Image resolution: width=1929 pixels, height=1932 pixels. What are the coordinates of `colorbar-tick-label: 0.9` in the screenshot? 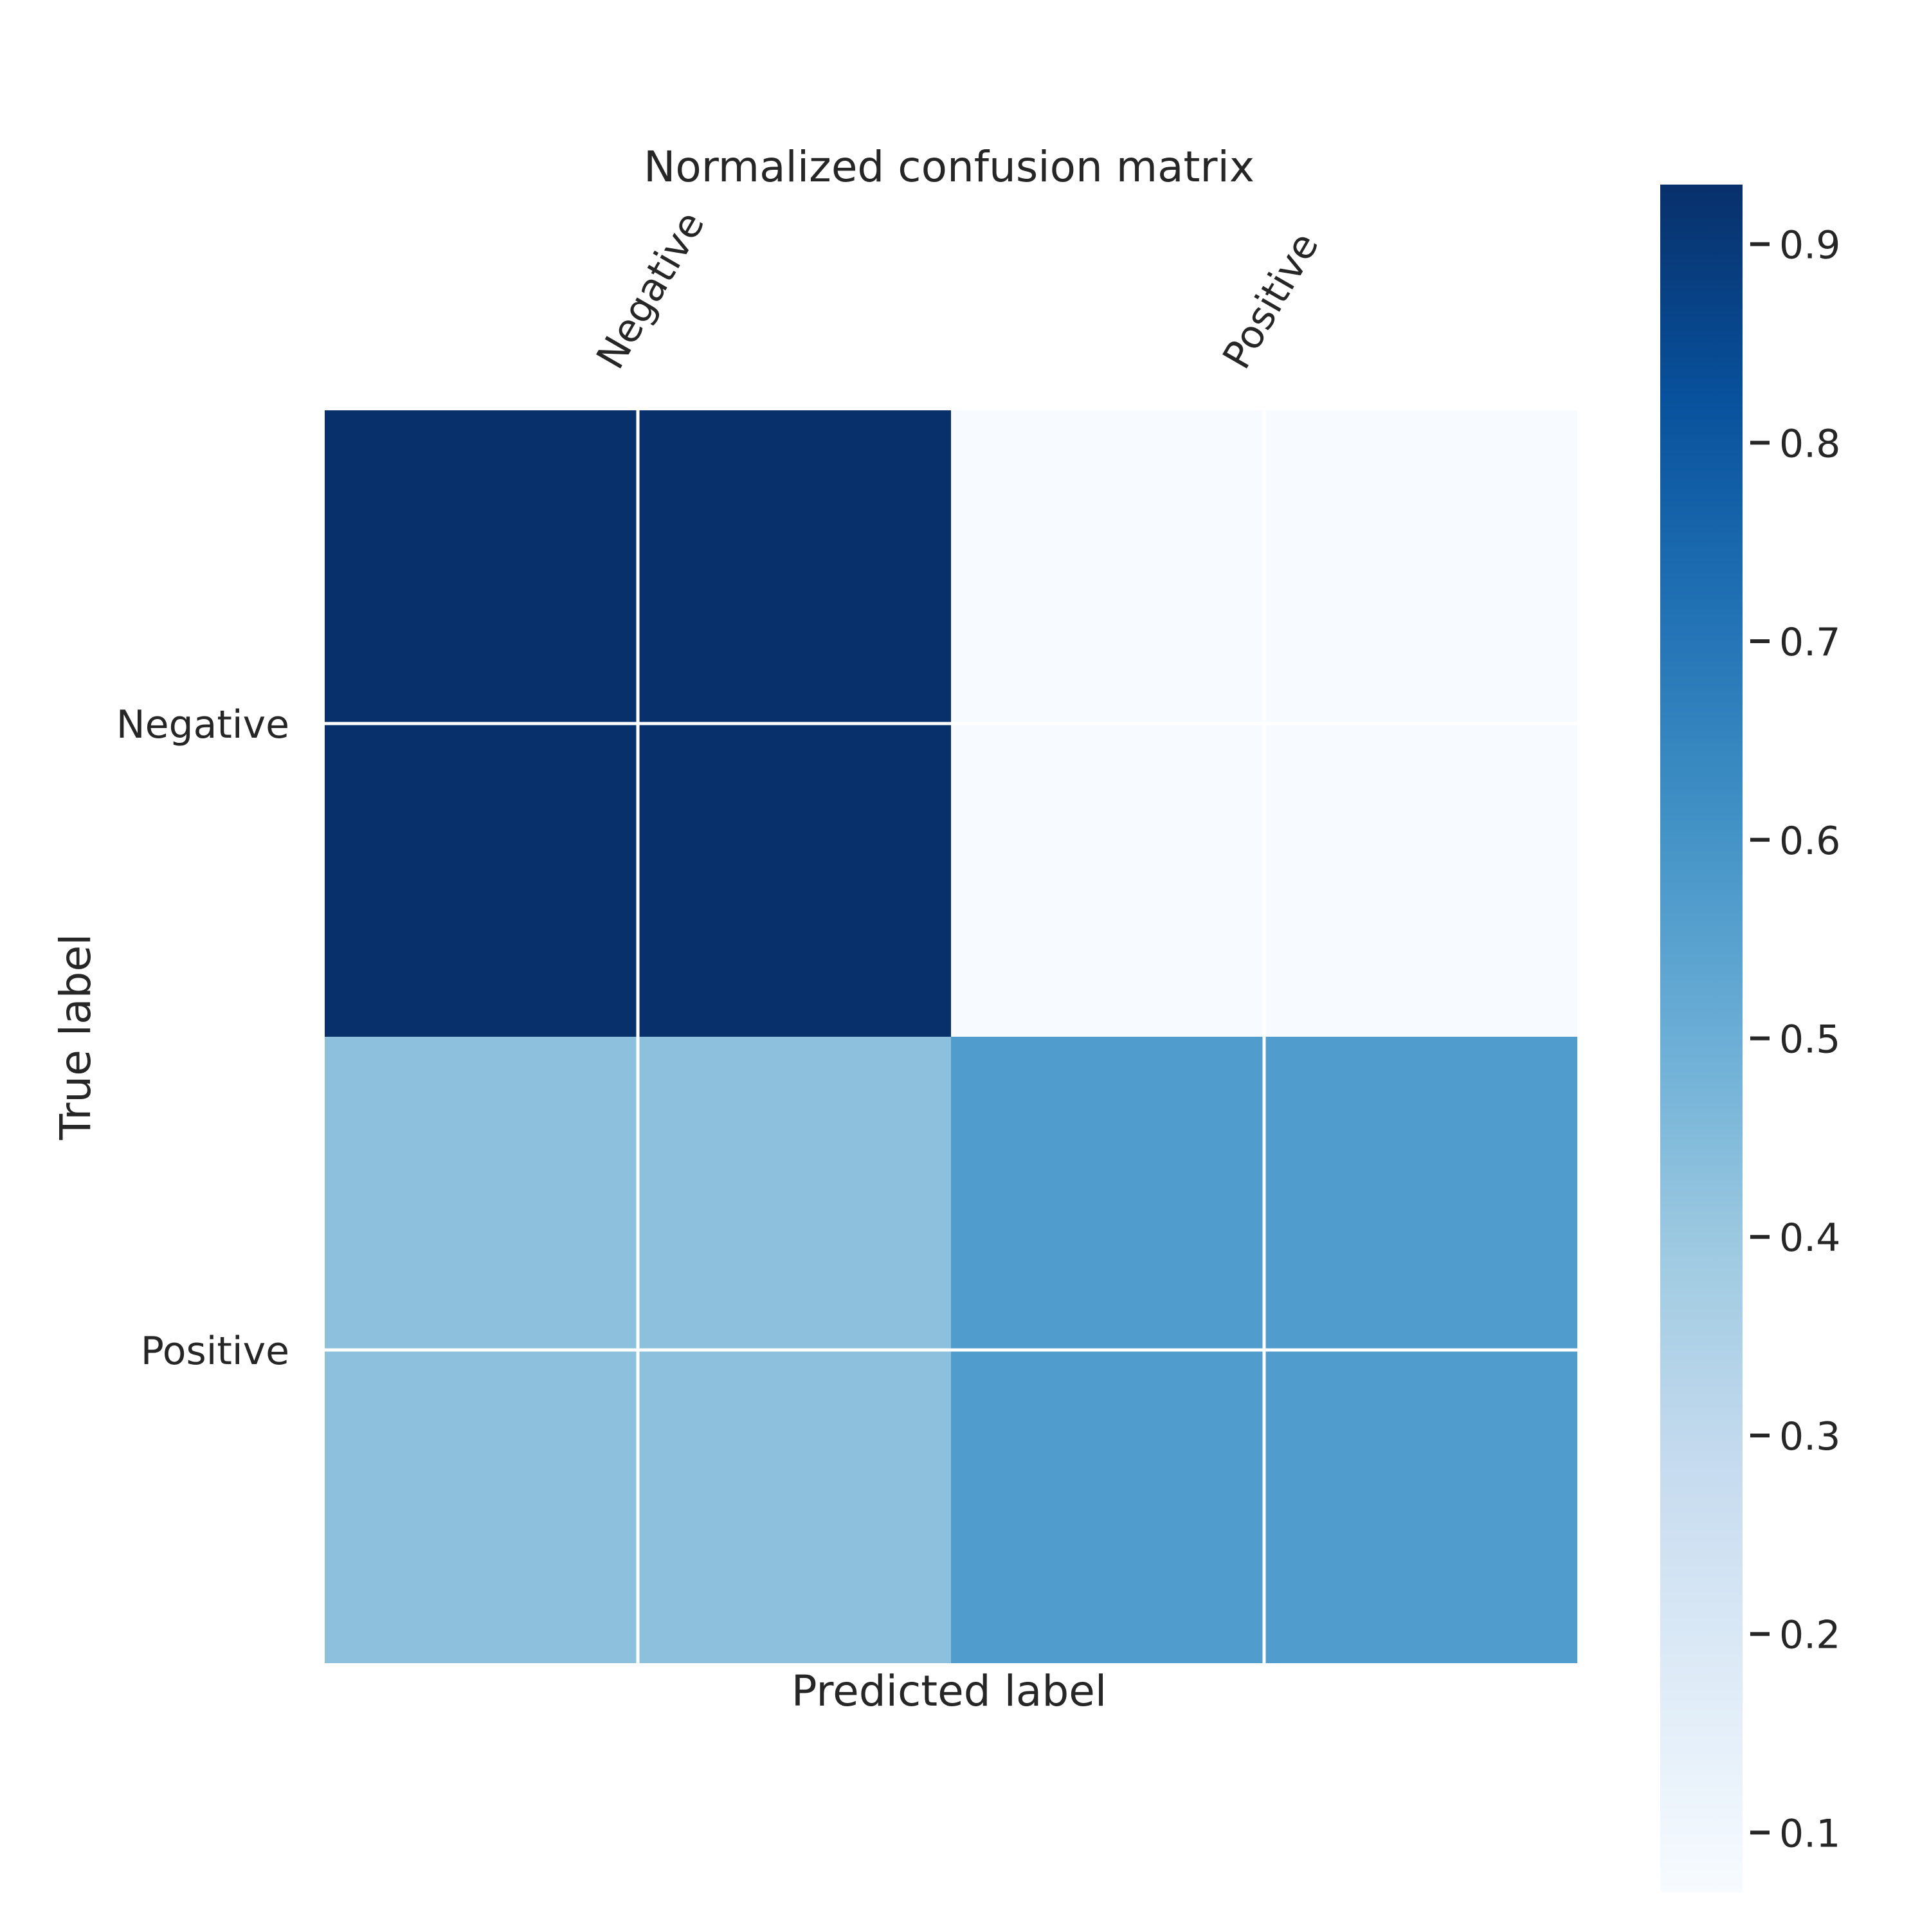 It's located at (1809, 246).